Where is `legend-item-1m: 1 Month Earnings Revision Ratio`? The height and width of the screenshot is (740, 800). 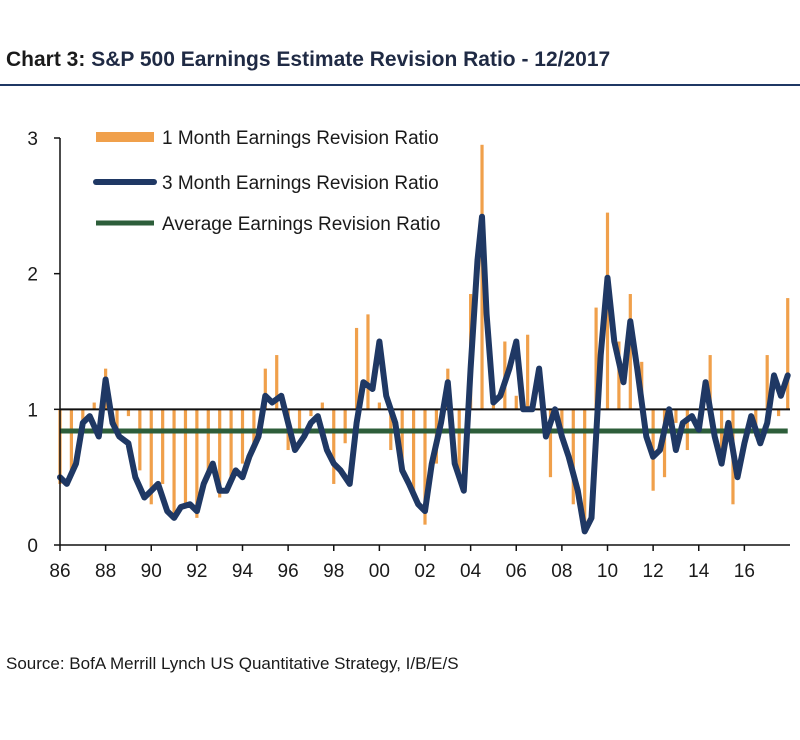 legend-item-1m: 1 Month Earnings Revision Ratio is located at coordinates (267, 138).